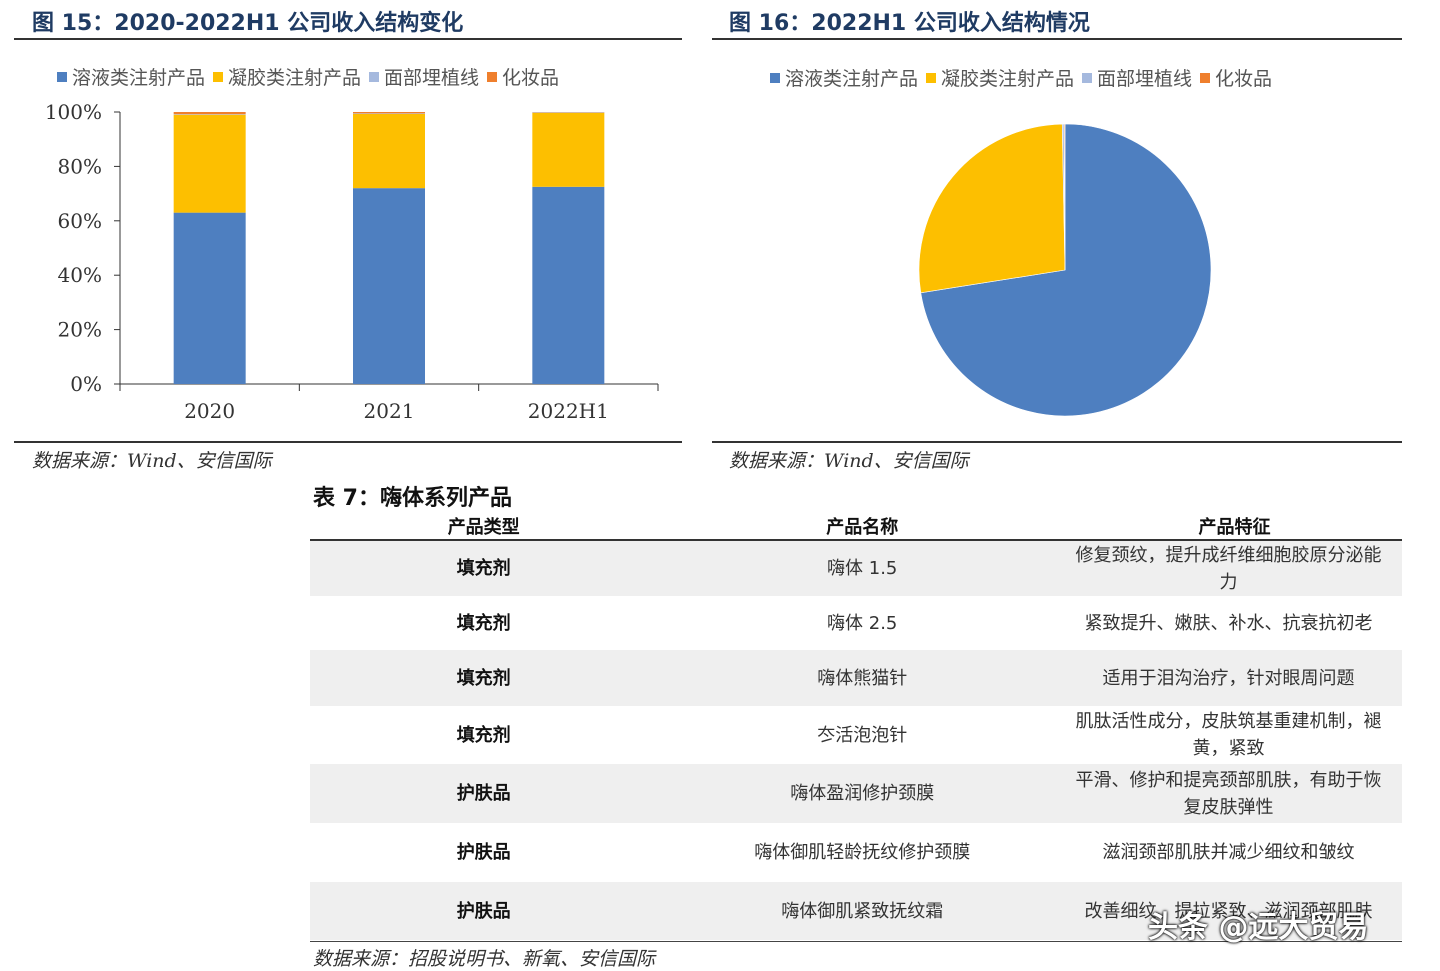  I want to click on table-row: 填充剂 嗨体 1.5 修复颈纹，提升成纤维细胞胶原分泌能力, so click(856, 568).